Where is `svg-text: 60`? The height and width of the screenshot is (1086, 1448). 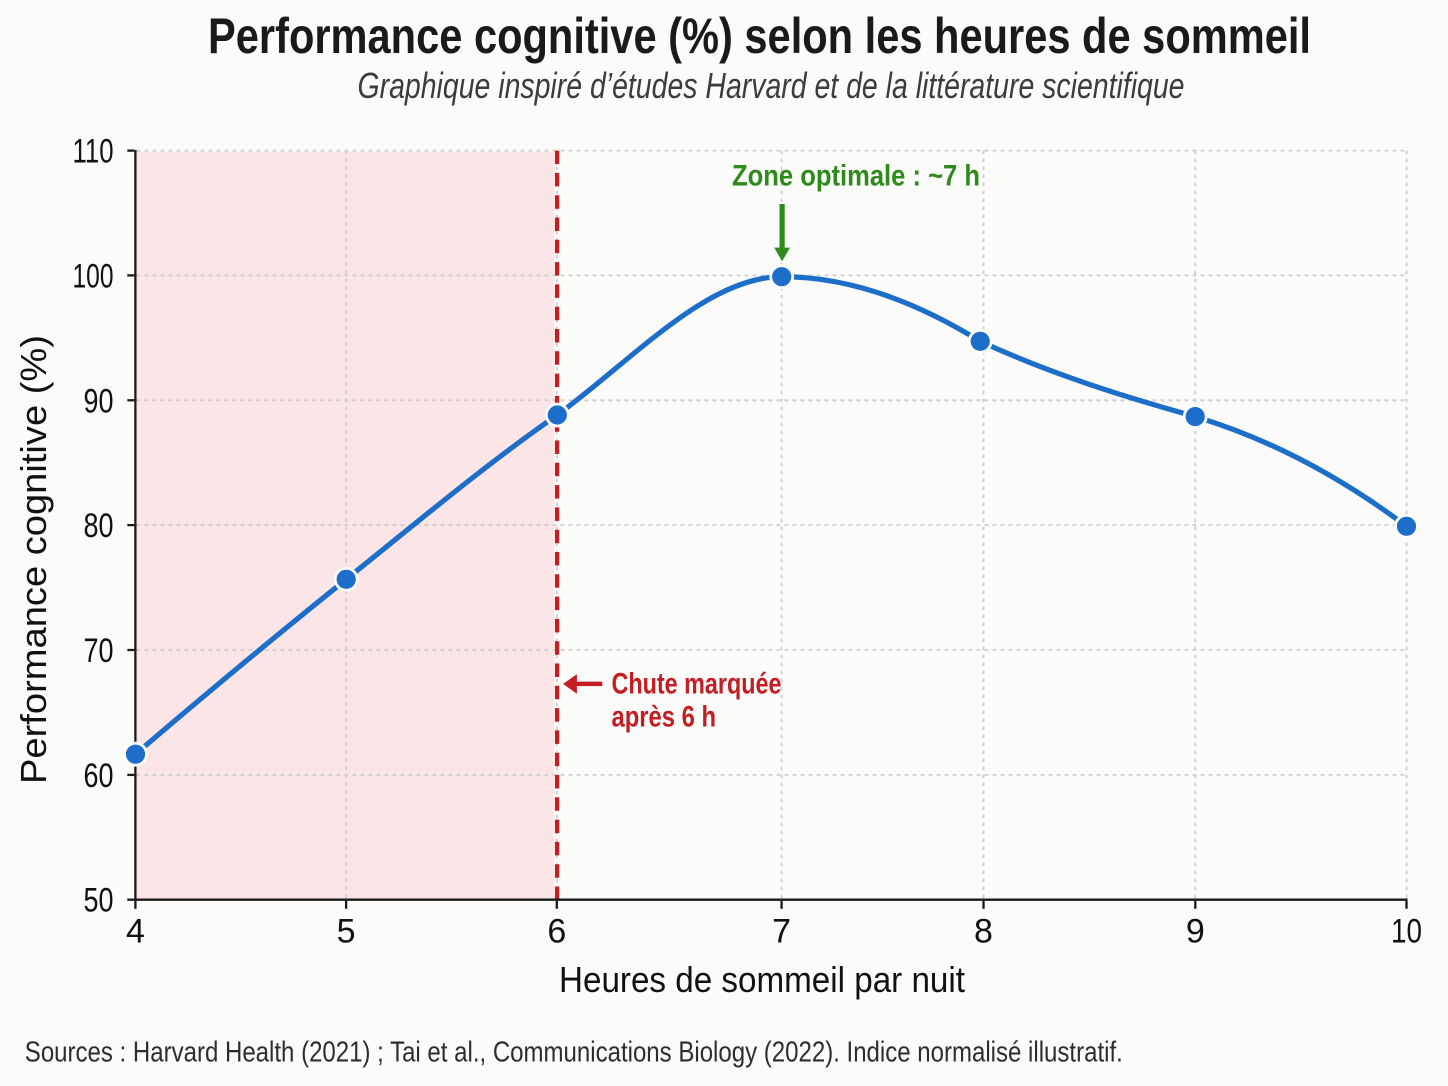
svg-text: 60 is located at coordinates (99, 776).